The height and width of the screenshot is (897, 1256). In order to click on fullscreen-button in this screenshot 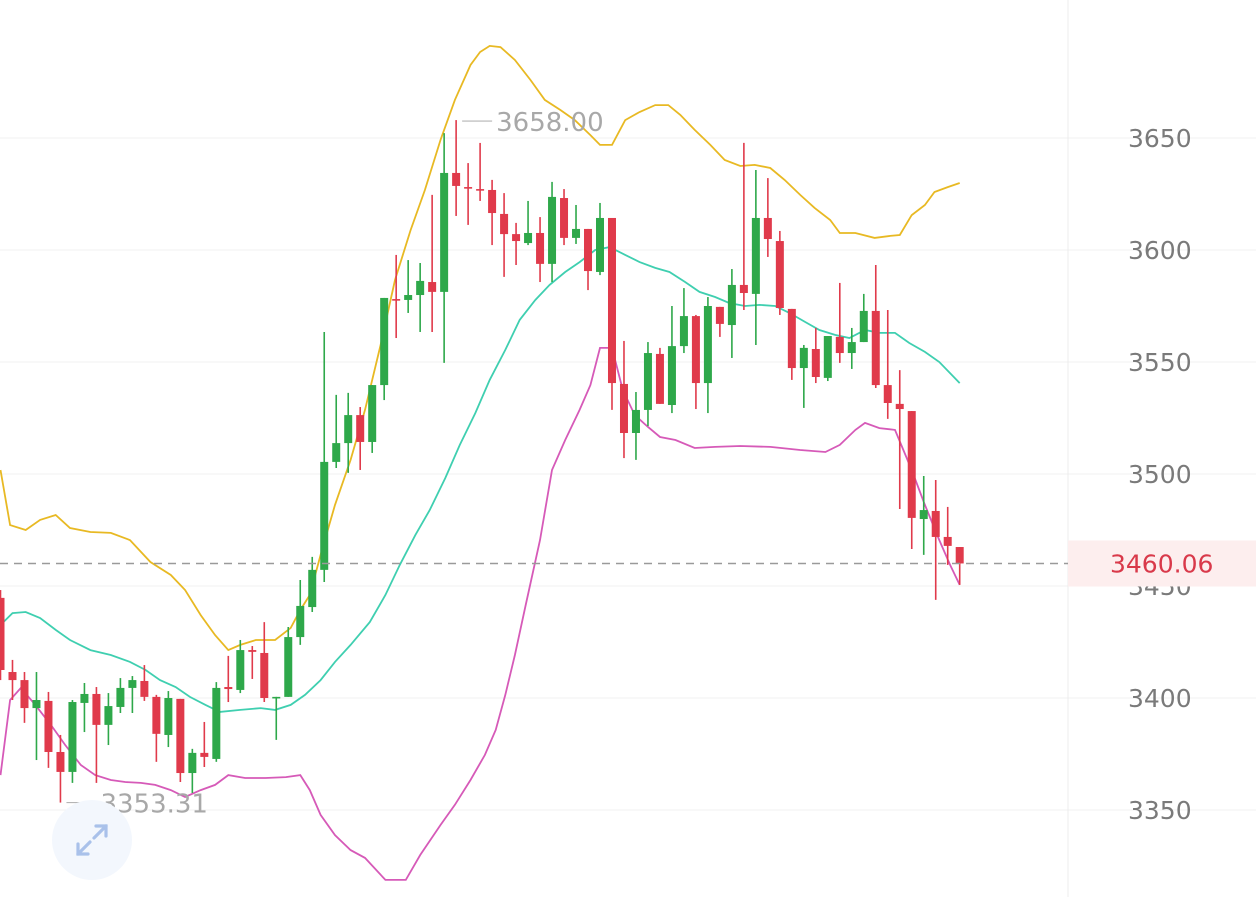, I will do `click(92, 840)`.